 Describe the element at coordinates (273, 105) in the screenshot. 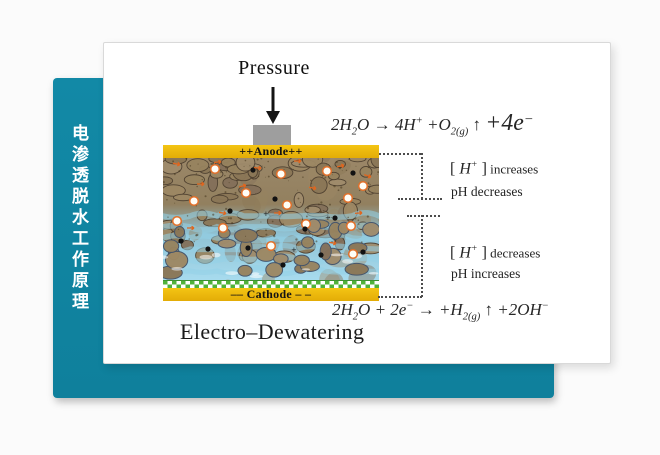

I see `down-arrow-icon` at that location.